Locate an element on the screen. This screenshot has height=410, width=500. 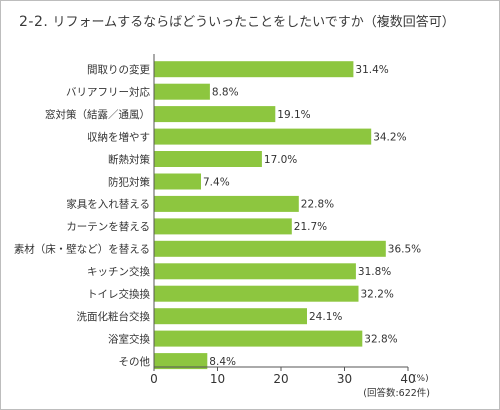
value-label: 34.2% is located at coordinates (389, 137).